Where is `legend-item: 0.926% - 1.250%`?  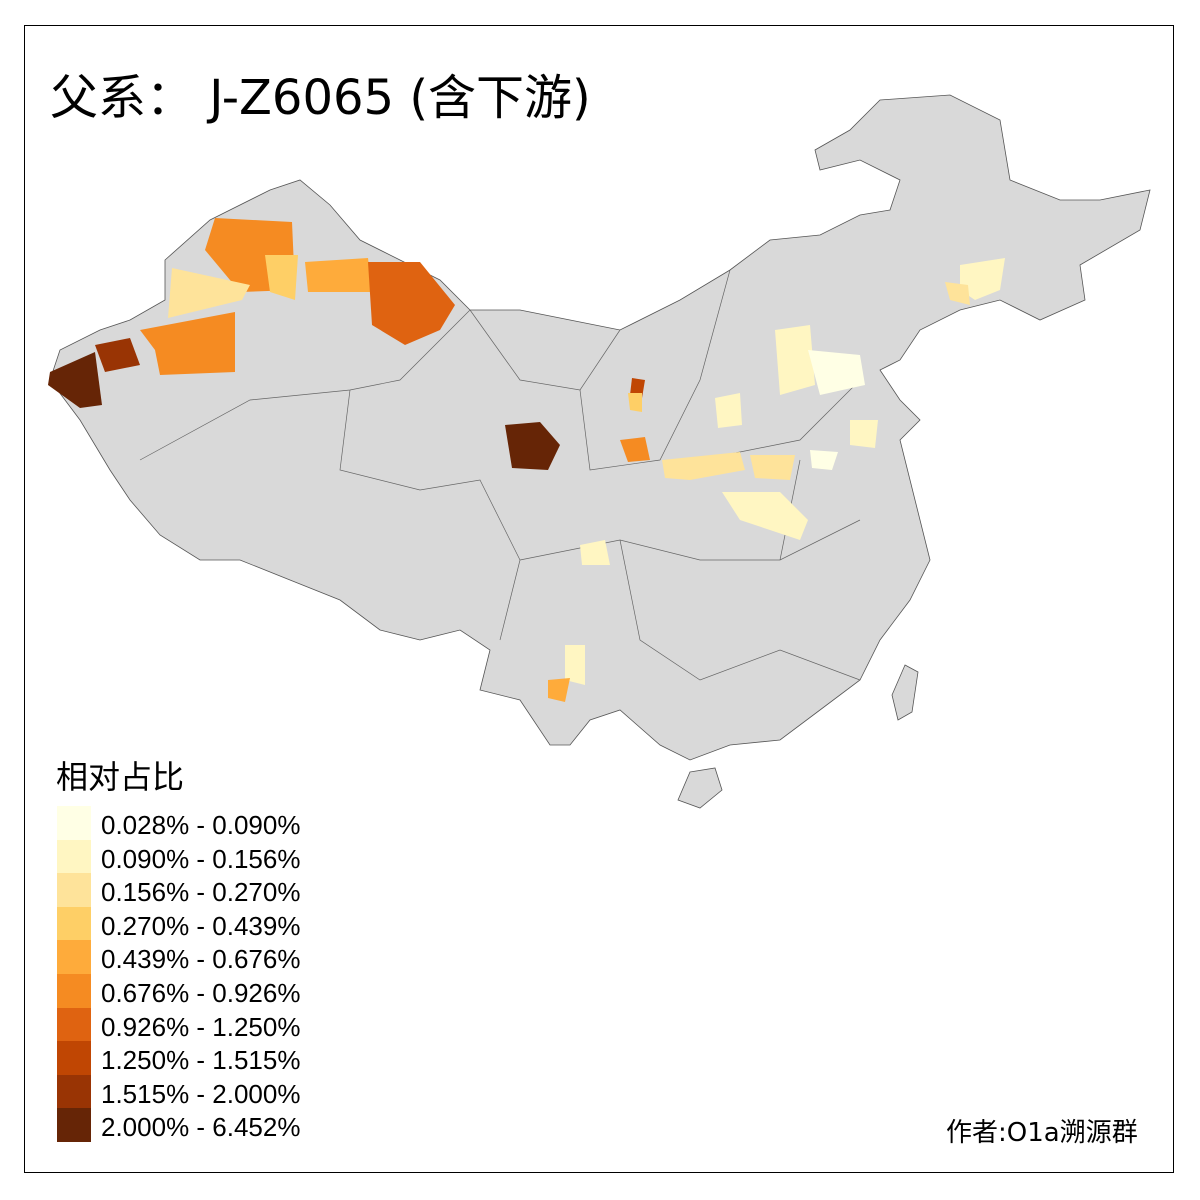
legend-item: 0.926% - 1.250% is located at coordinates (207, 1024).